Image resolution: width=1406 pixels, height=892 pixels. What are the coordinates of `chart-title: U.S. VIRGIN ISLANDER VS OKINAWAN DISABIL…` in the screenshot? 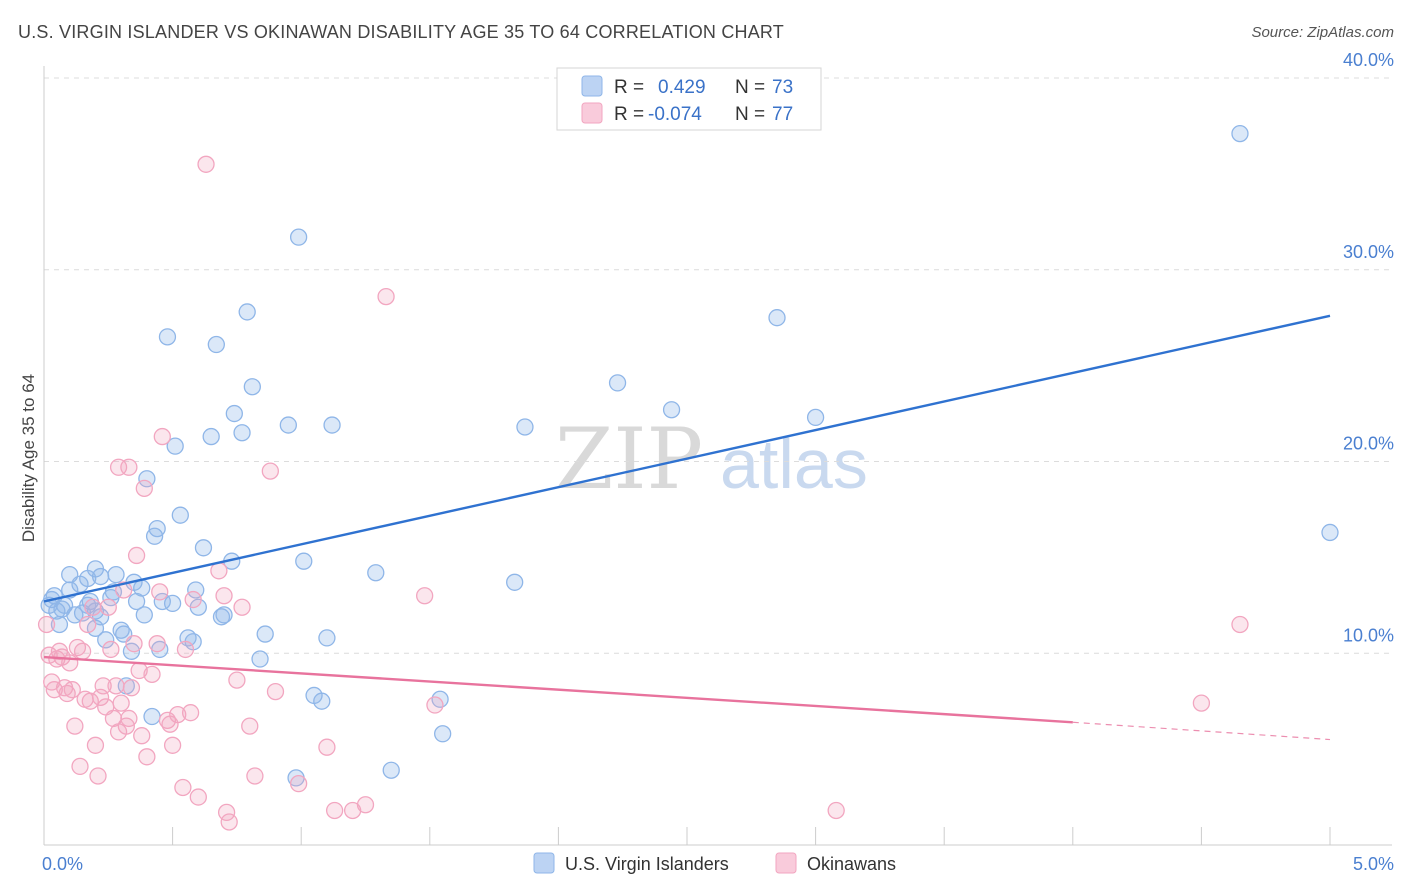 It's located at (401, 32).